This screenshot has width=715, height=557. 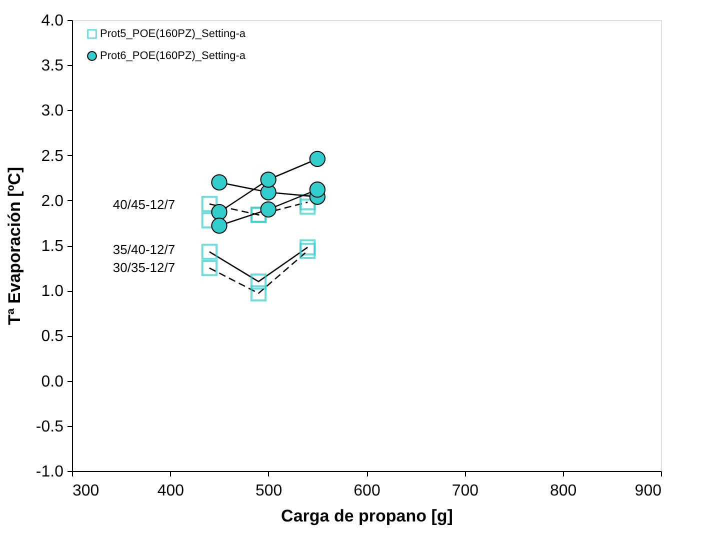 I want to click on y-tick-label: 0.5, so click(x=52, y=337).